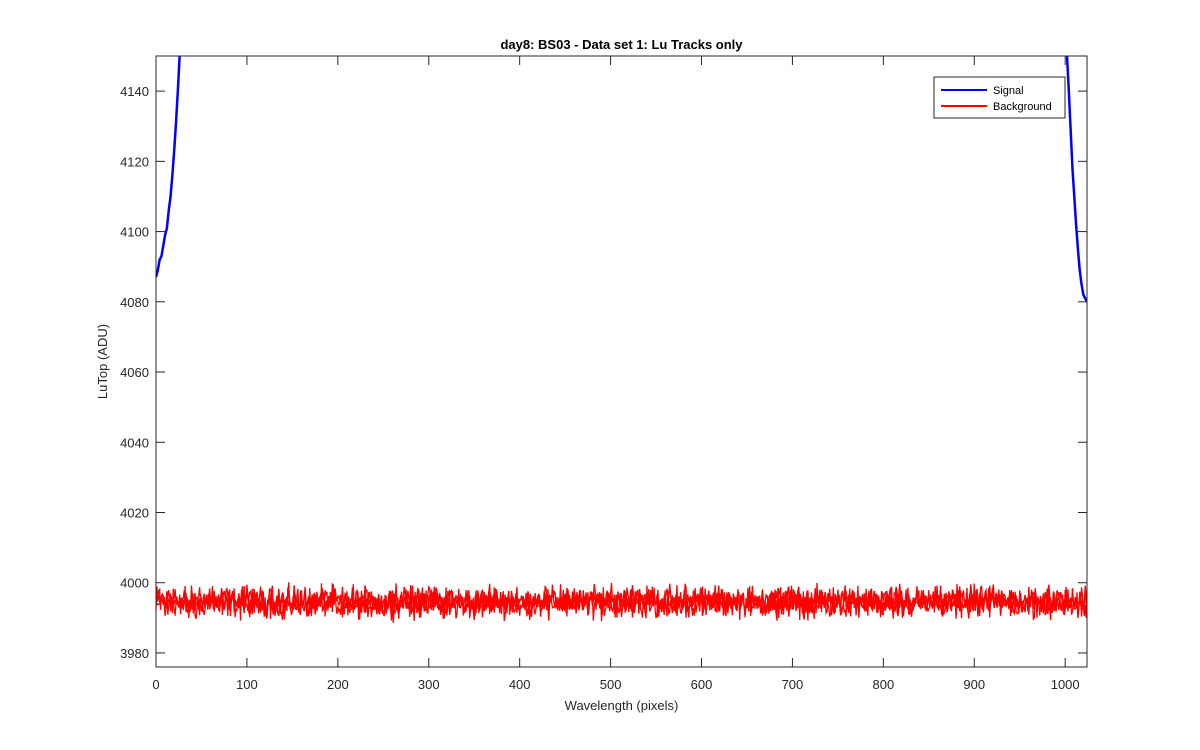  Describe the element at coordinates (1008, 91) in the screenshot. I see `legend-signal-label: Signal` at that location.